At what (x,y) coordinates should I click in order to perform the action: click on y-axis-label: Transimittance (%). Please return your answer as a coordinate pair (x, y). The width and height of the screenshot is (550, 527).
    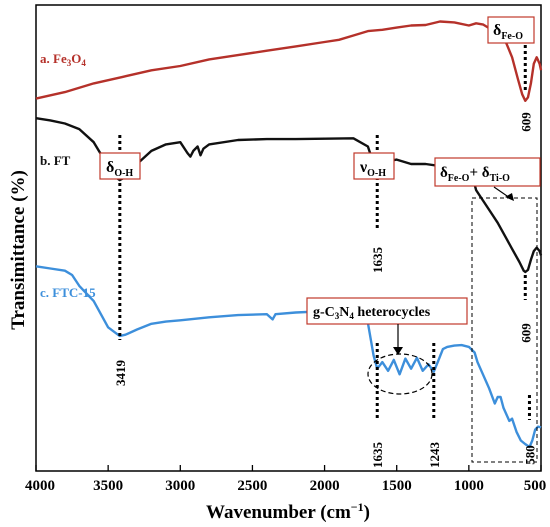
    Looking at the image, I should click on (18, 250).